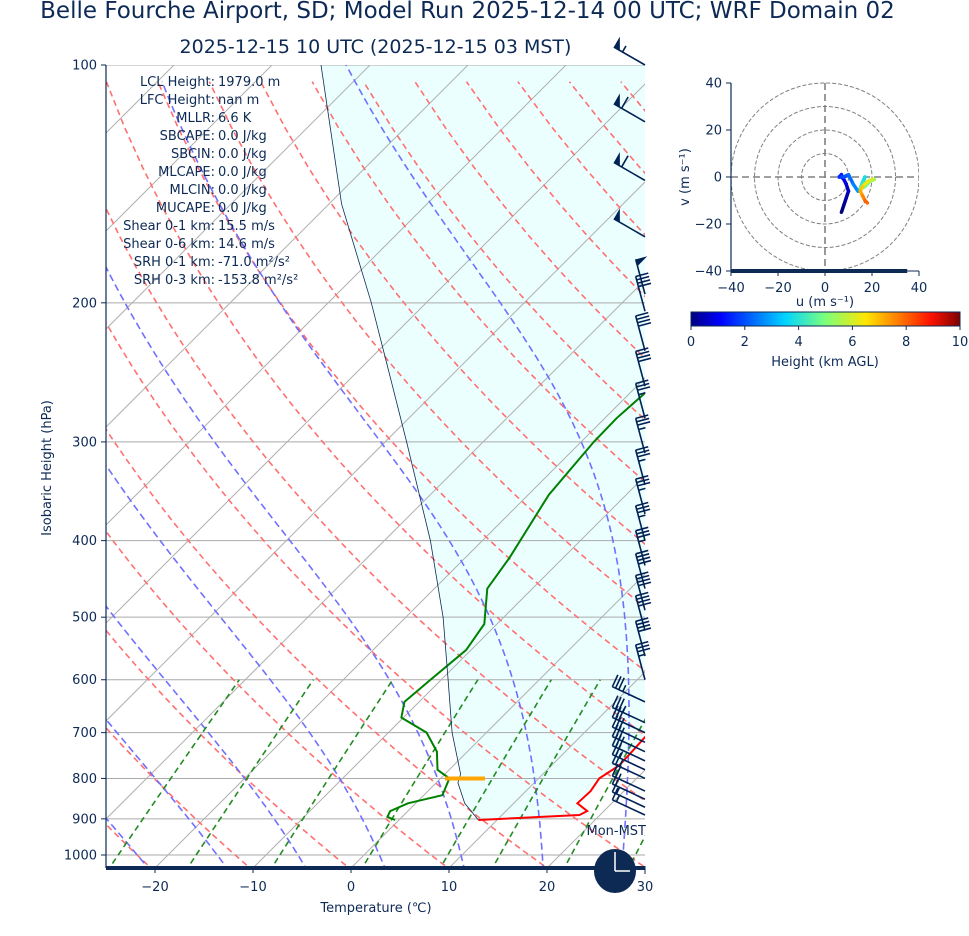  Describe the element at coordinates (713, 84) in the screenshot. I see `hodograph-y-tick-label: 40` at that location.